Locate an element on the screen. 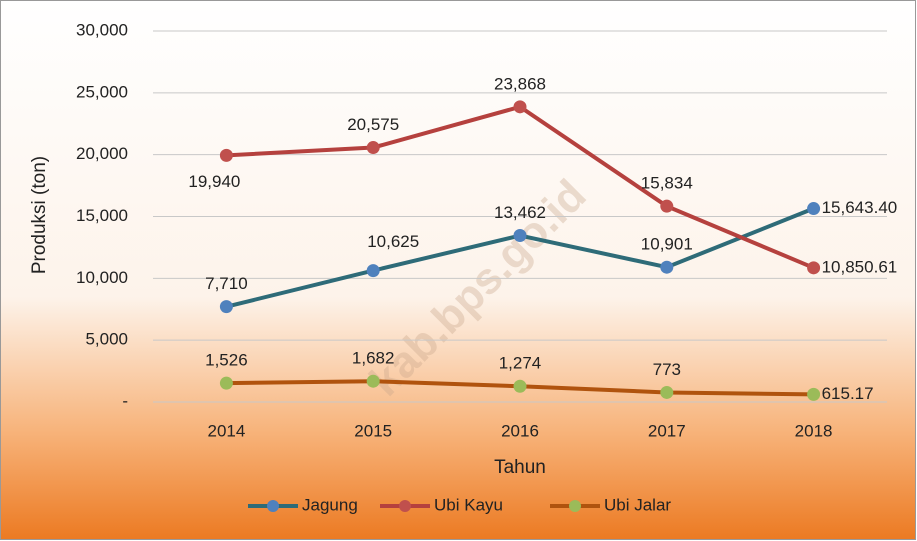 The height and width of the screenshot is (541, 917). x-tick-label: 2017 is located at coordinates (667, 430).